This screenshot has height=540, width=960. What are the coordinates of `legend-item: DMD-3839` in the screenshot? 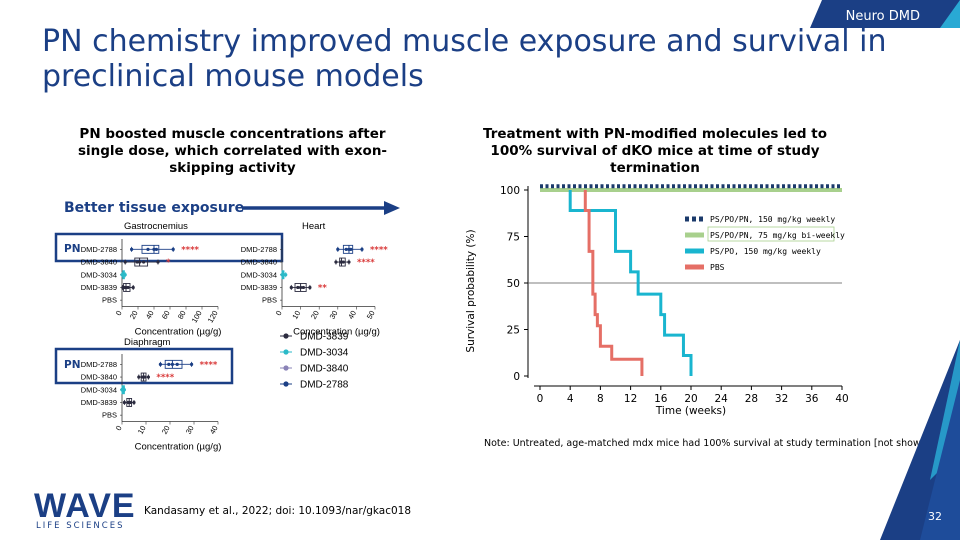 It's located at (314, 337).